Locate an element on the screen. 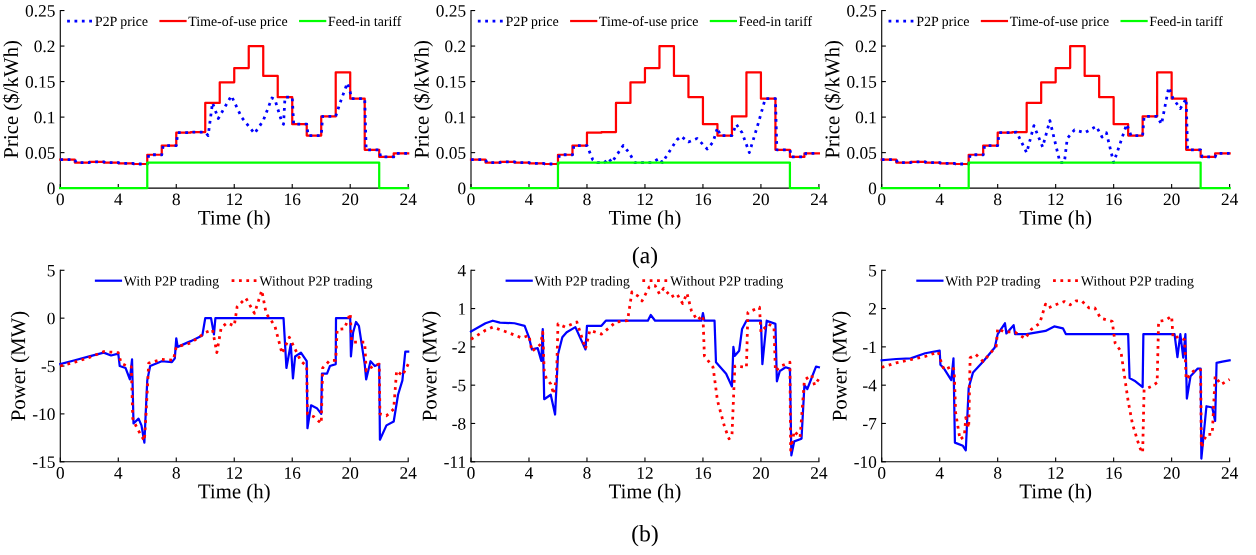 This screenshot has width=1256, height=555. y-tick-label: 2 is located at coordinates (872, 309).